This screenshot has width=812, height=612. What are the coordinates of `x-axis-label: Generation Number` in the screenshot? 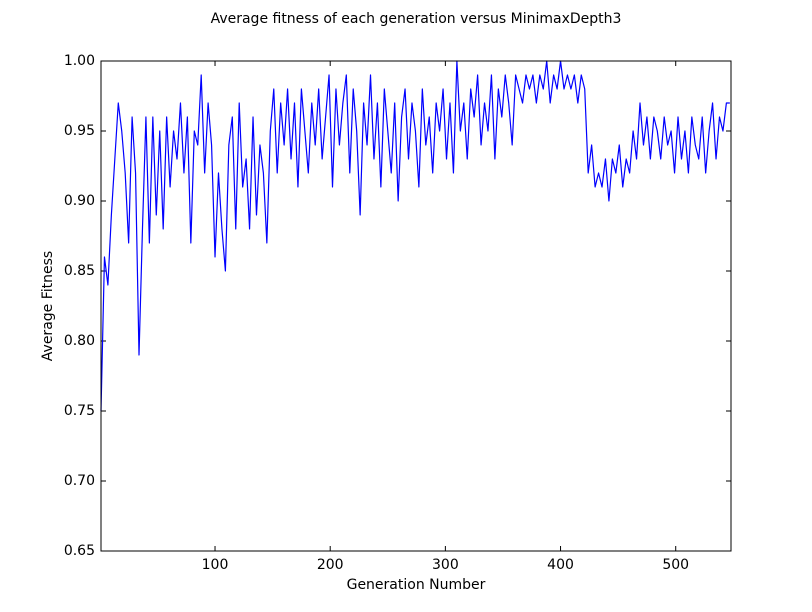 It's located at (416, 585).